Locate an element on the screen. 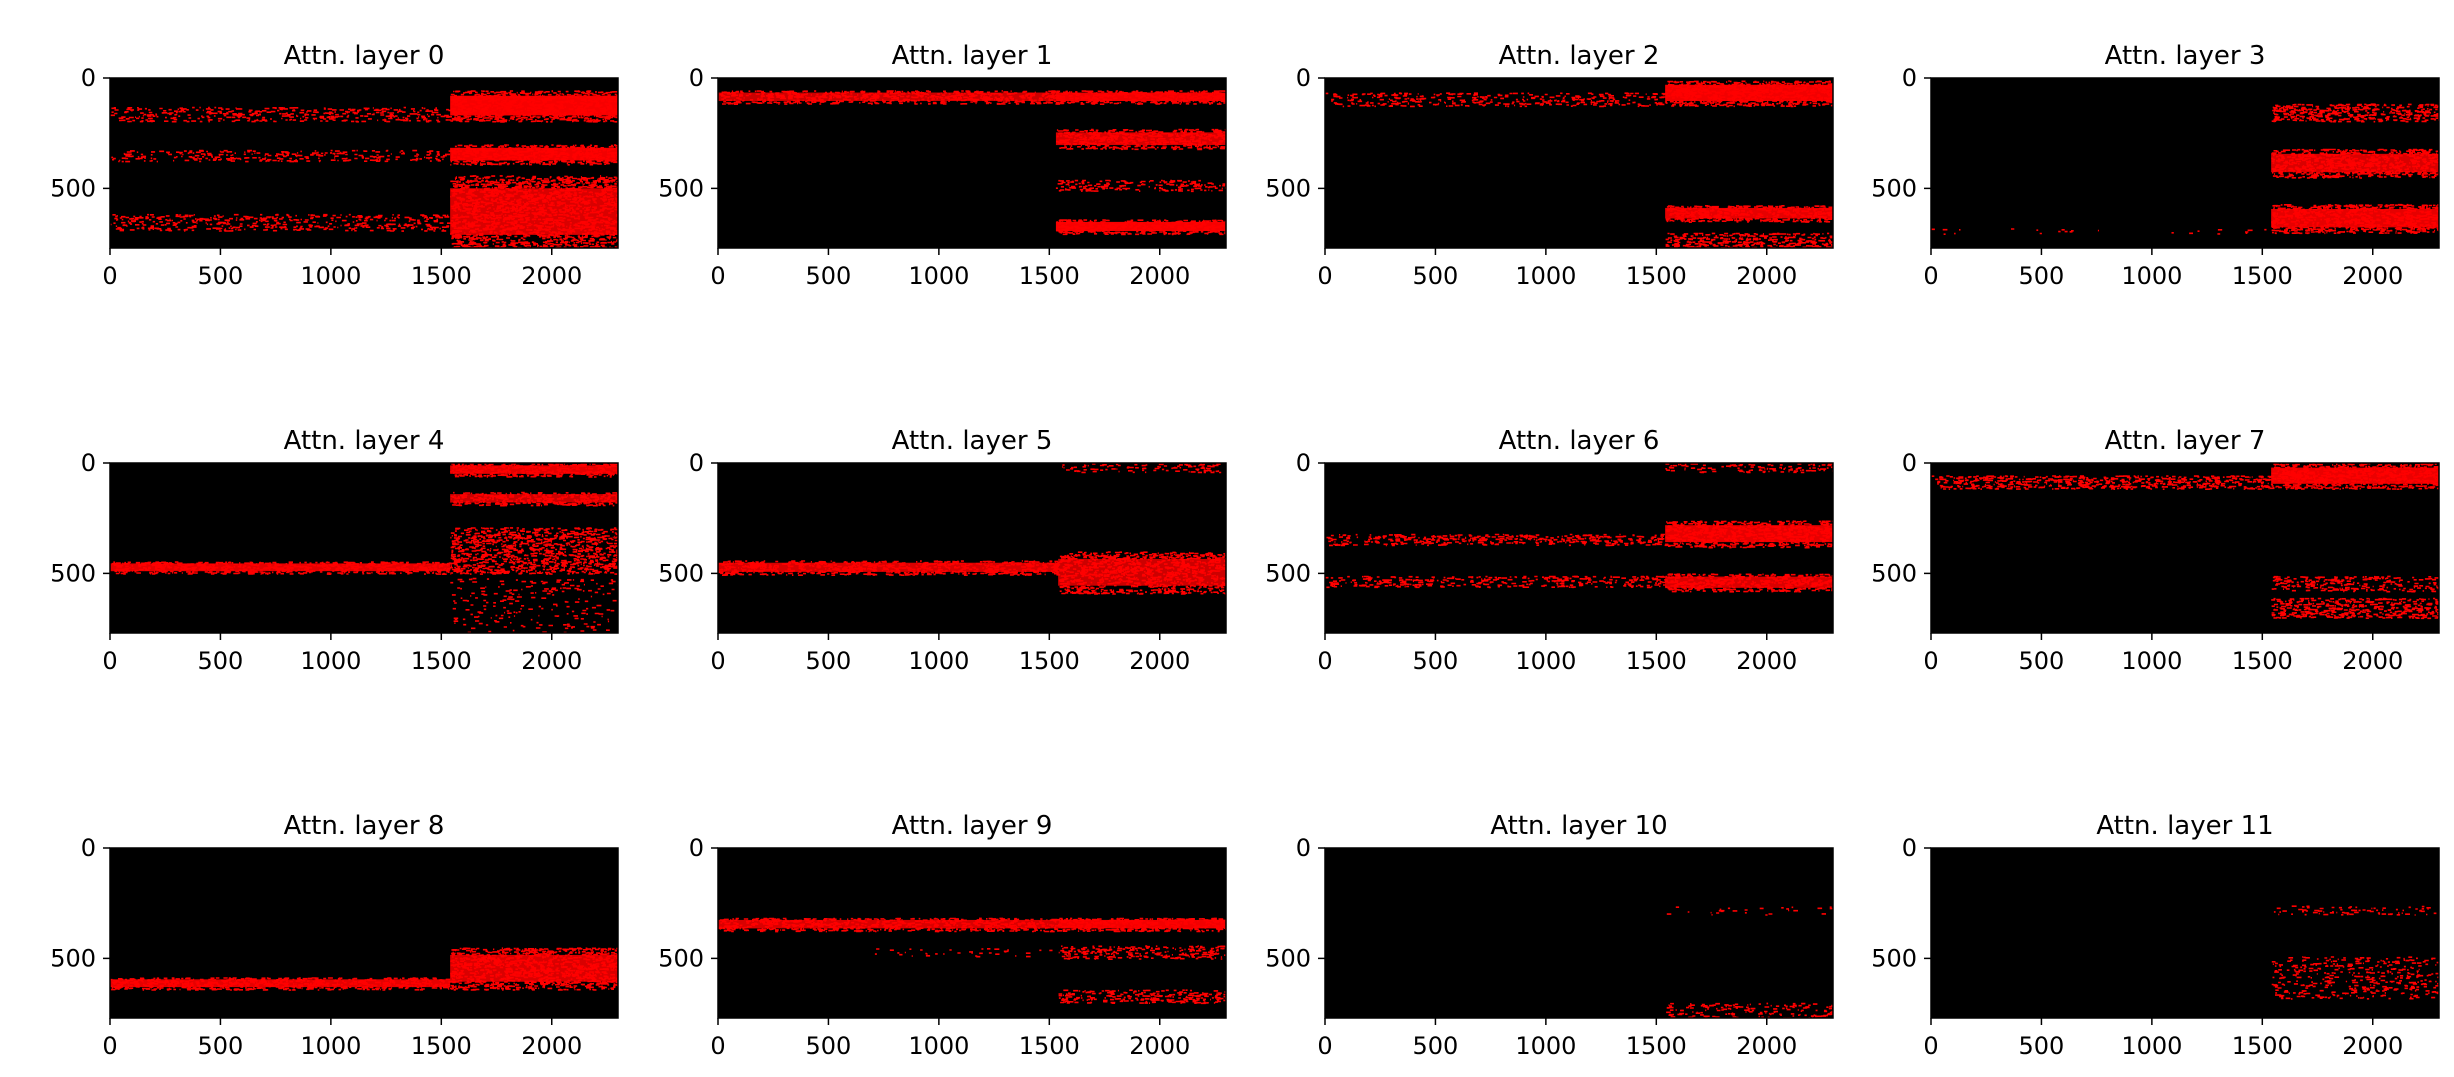  subplot-title: Attn. layer 5 is located at coordinates (972, 441).